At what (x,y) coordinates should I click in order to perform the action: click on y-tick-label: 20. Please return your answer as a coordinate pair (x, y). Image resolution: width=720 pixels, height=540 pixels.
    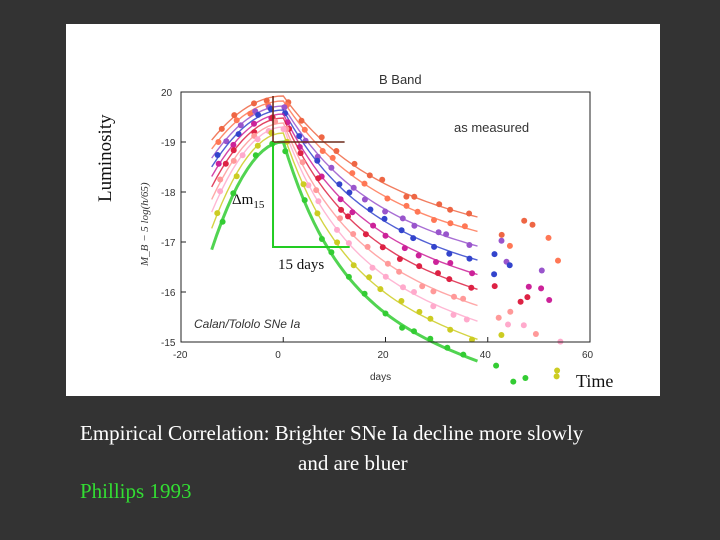
    Looking at the image, I should click on (167, 93).